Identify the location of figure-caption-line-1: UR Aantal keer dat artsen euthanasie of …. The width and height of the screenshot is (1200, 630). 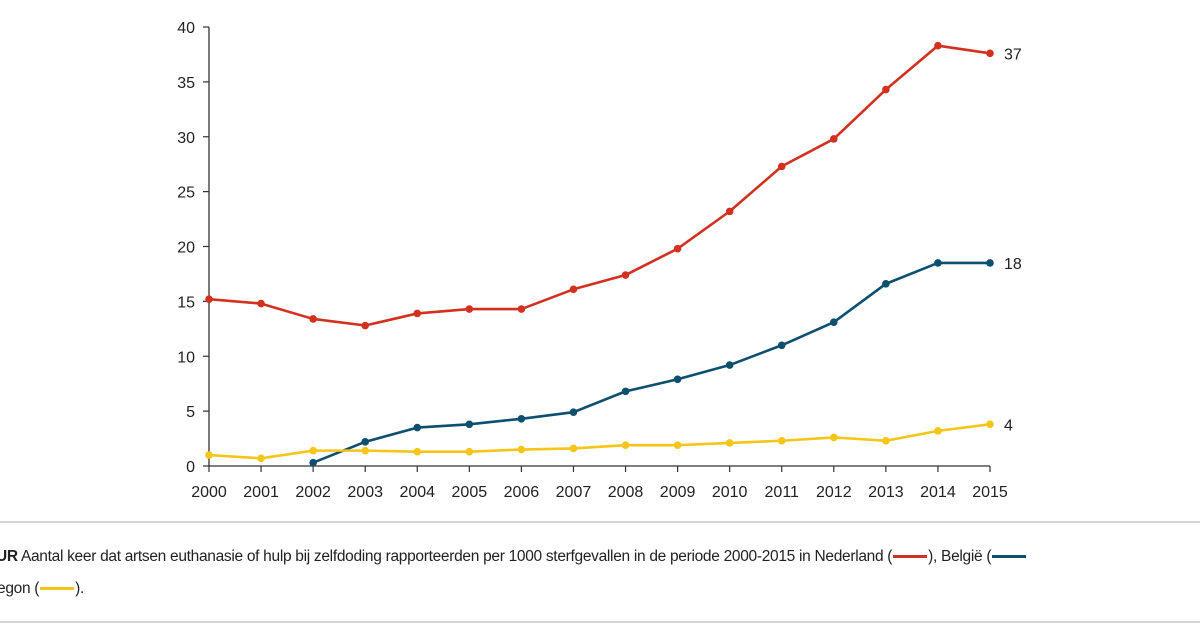
(513, 557).